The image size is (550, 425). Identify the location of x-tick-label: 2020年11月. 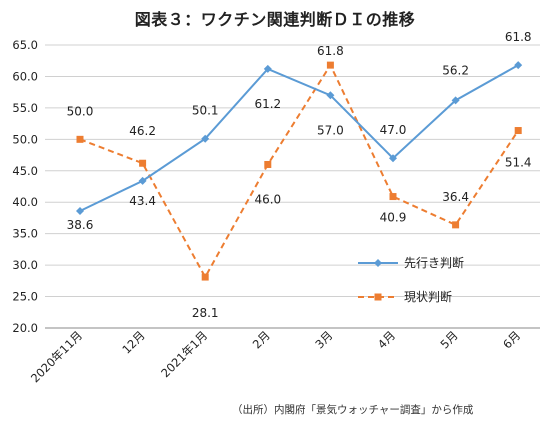
(56, 356).